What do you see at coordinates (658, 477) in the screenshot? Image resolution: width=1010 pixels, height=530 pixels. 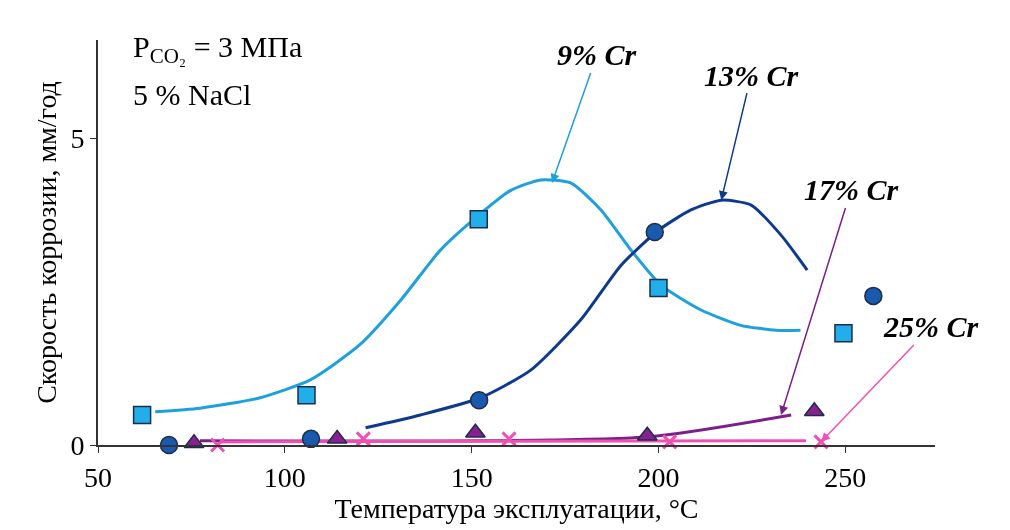 I see `x-tick-label: 200` at bounding box center [658, 477].